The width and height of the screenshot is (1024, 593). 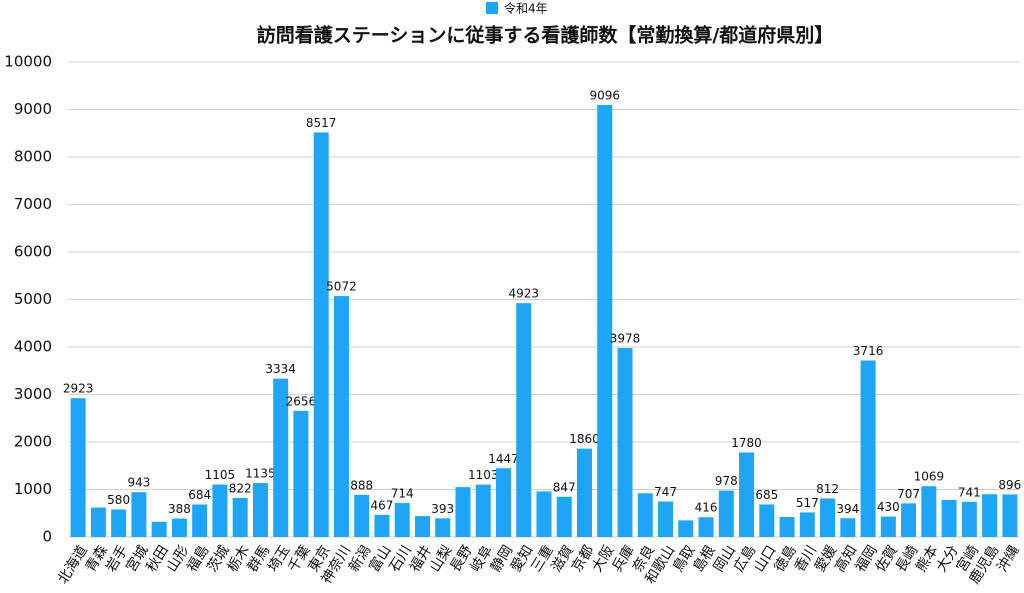 I want to click on y-tick-label: 5000, so click(x=33, y=299).